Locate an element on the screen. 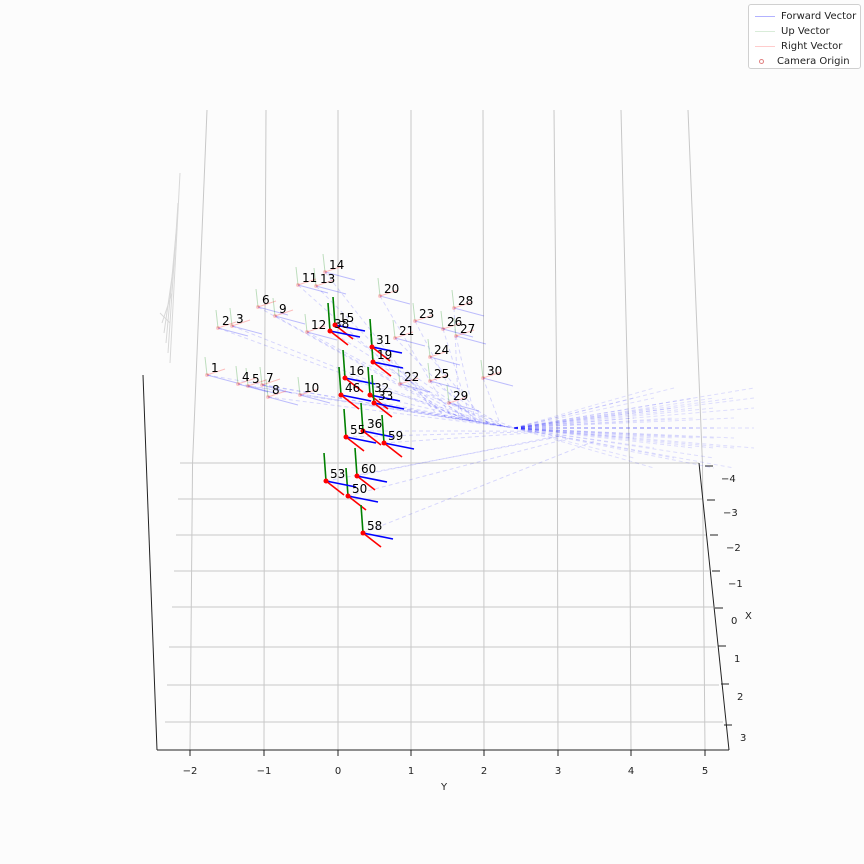 This screenshot has height=864, width=864. y-tick-label: 4 is located at coordinates (631, 771).